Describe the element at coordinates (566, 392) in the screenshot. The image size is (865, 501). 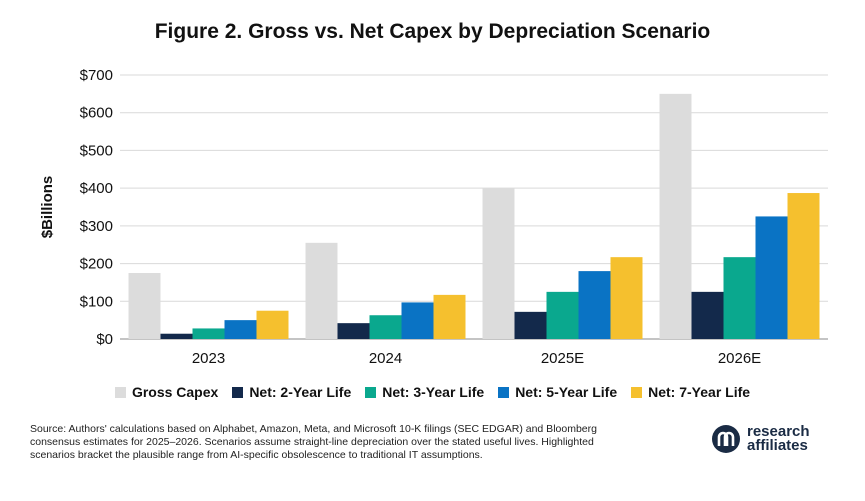
I see `legend-label: Net: 5-Year Life` at that location.